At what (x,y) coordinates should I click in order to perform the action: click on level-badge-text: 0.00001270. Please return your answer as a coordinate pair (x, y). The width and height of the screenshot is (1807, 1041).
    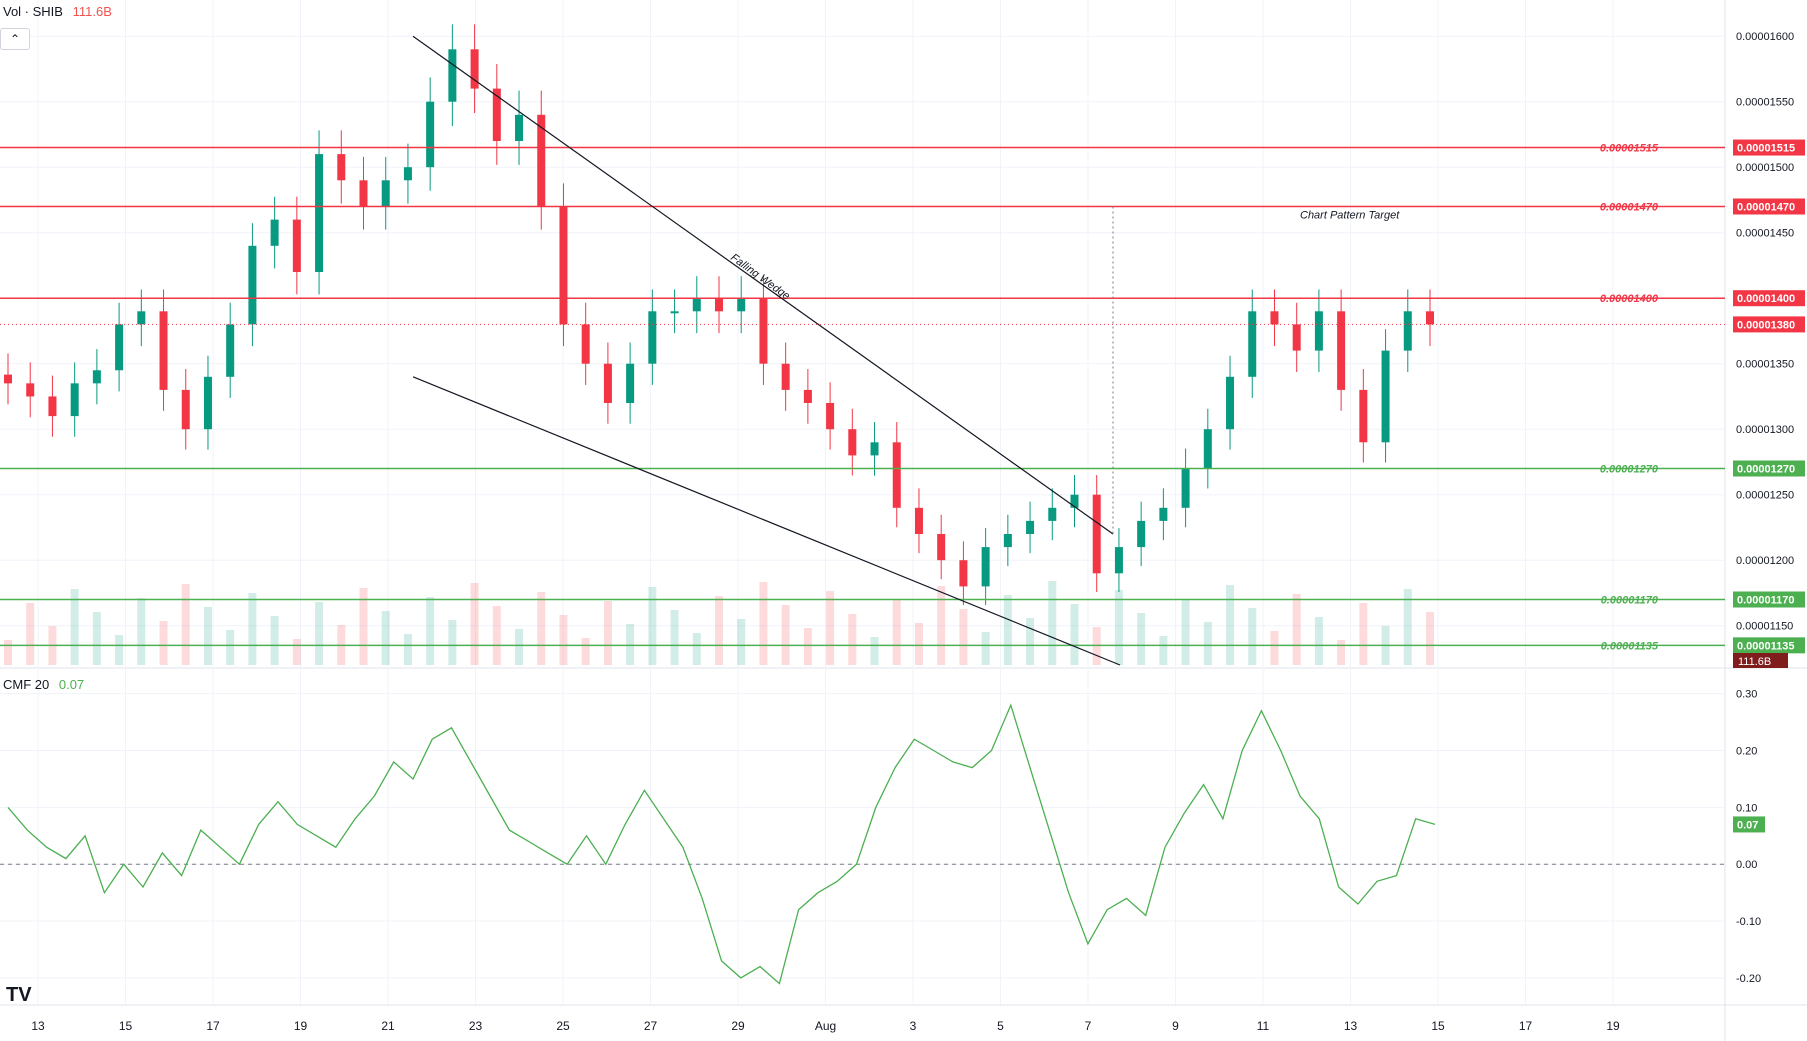
    Looking at the image, I should click on (1766, 470).